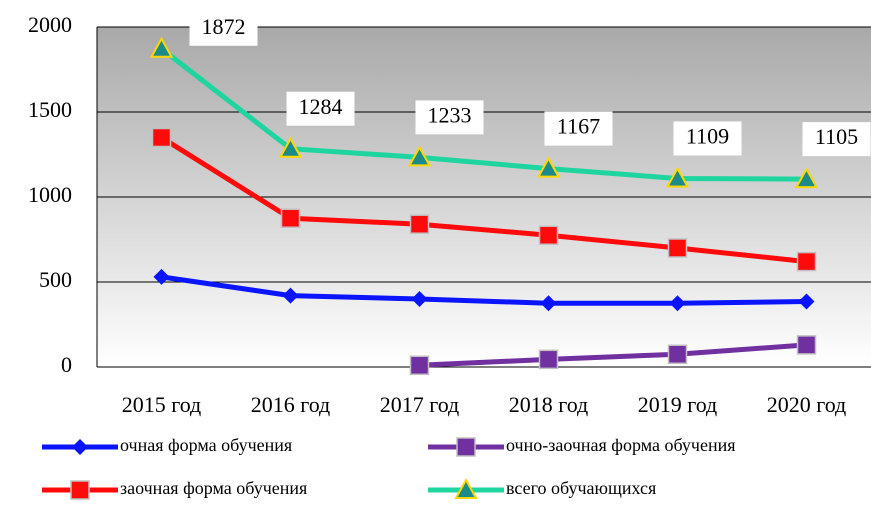 Image resolution: width=871 pixels, height=505 pixels. Describe the element at coordinates (213, 488) in the screenshot. I see `legend-label: заочная форма обучения` at that location.